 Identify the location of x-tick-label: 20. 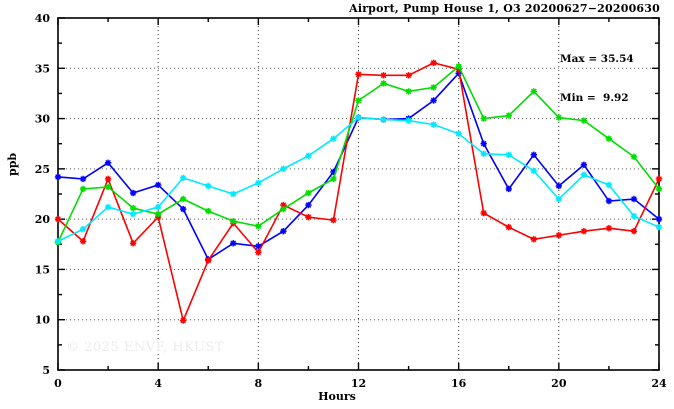
(559, 383).